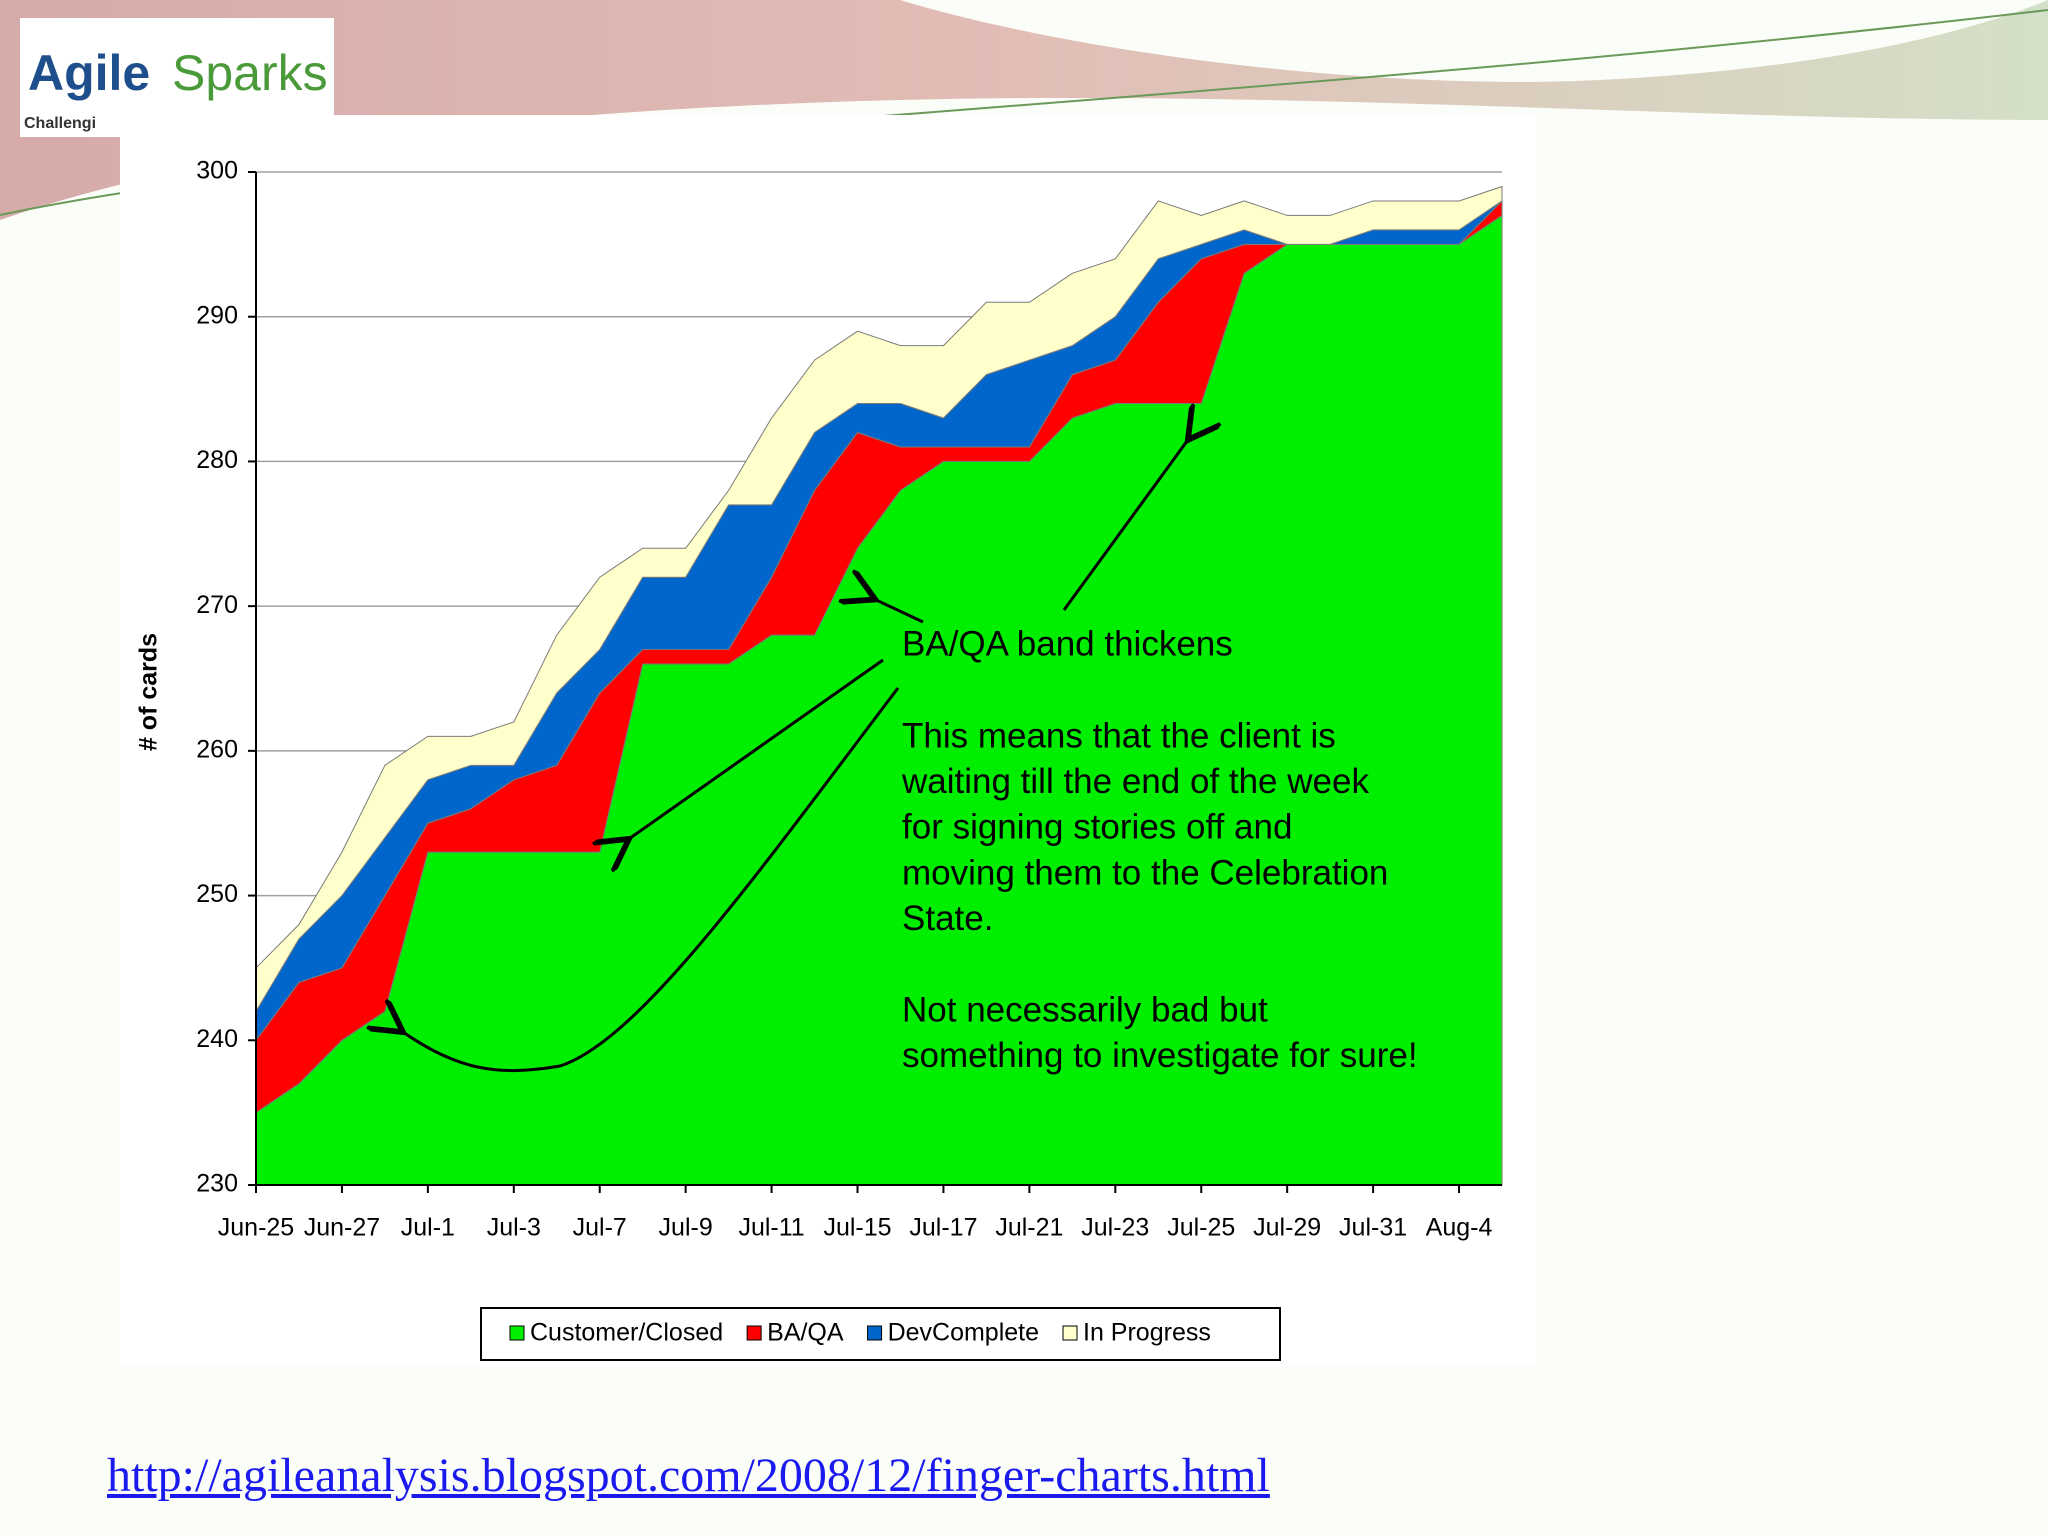  Describe the element at coordinates (1287, 1228) in the screenshot. I see `x-tick-label: Jul-29` at that location.